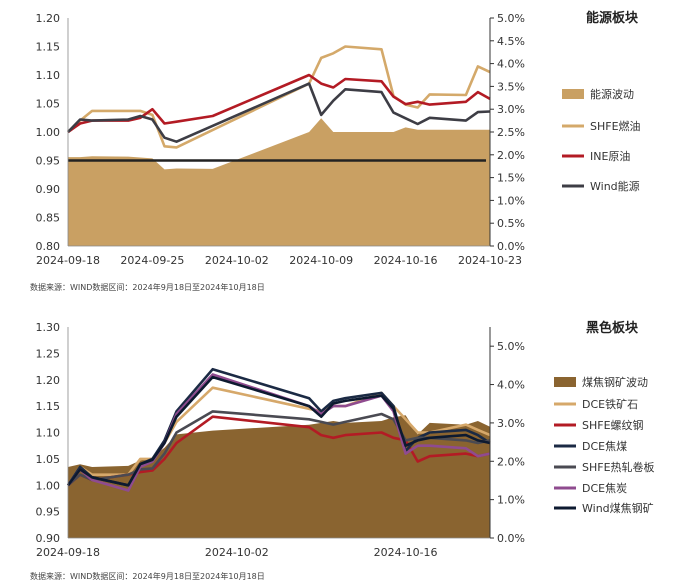 Image resolution: width=692 pixels, height=587 pixels. What do you see at coordinates (615, 126) in the screenshot?
I see `legend-label: SHFE燃油` at bounding box center [615, 126].